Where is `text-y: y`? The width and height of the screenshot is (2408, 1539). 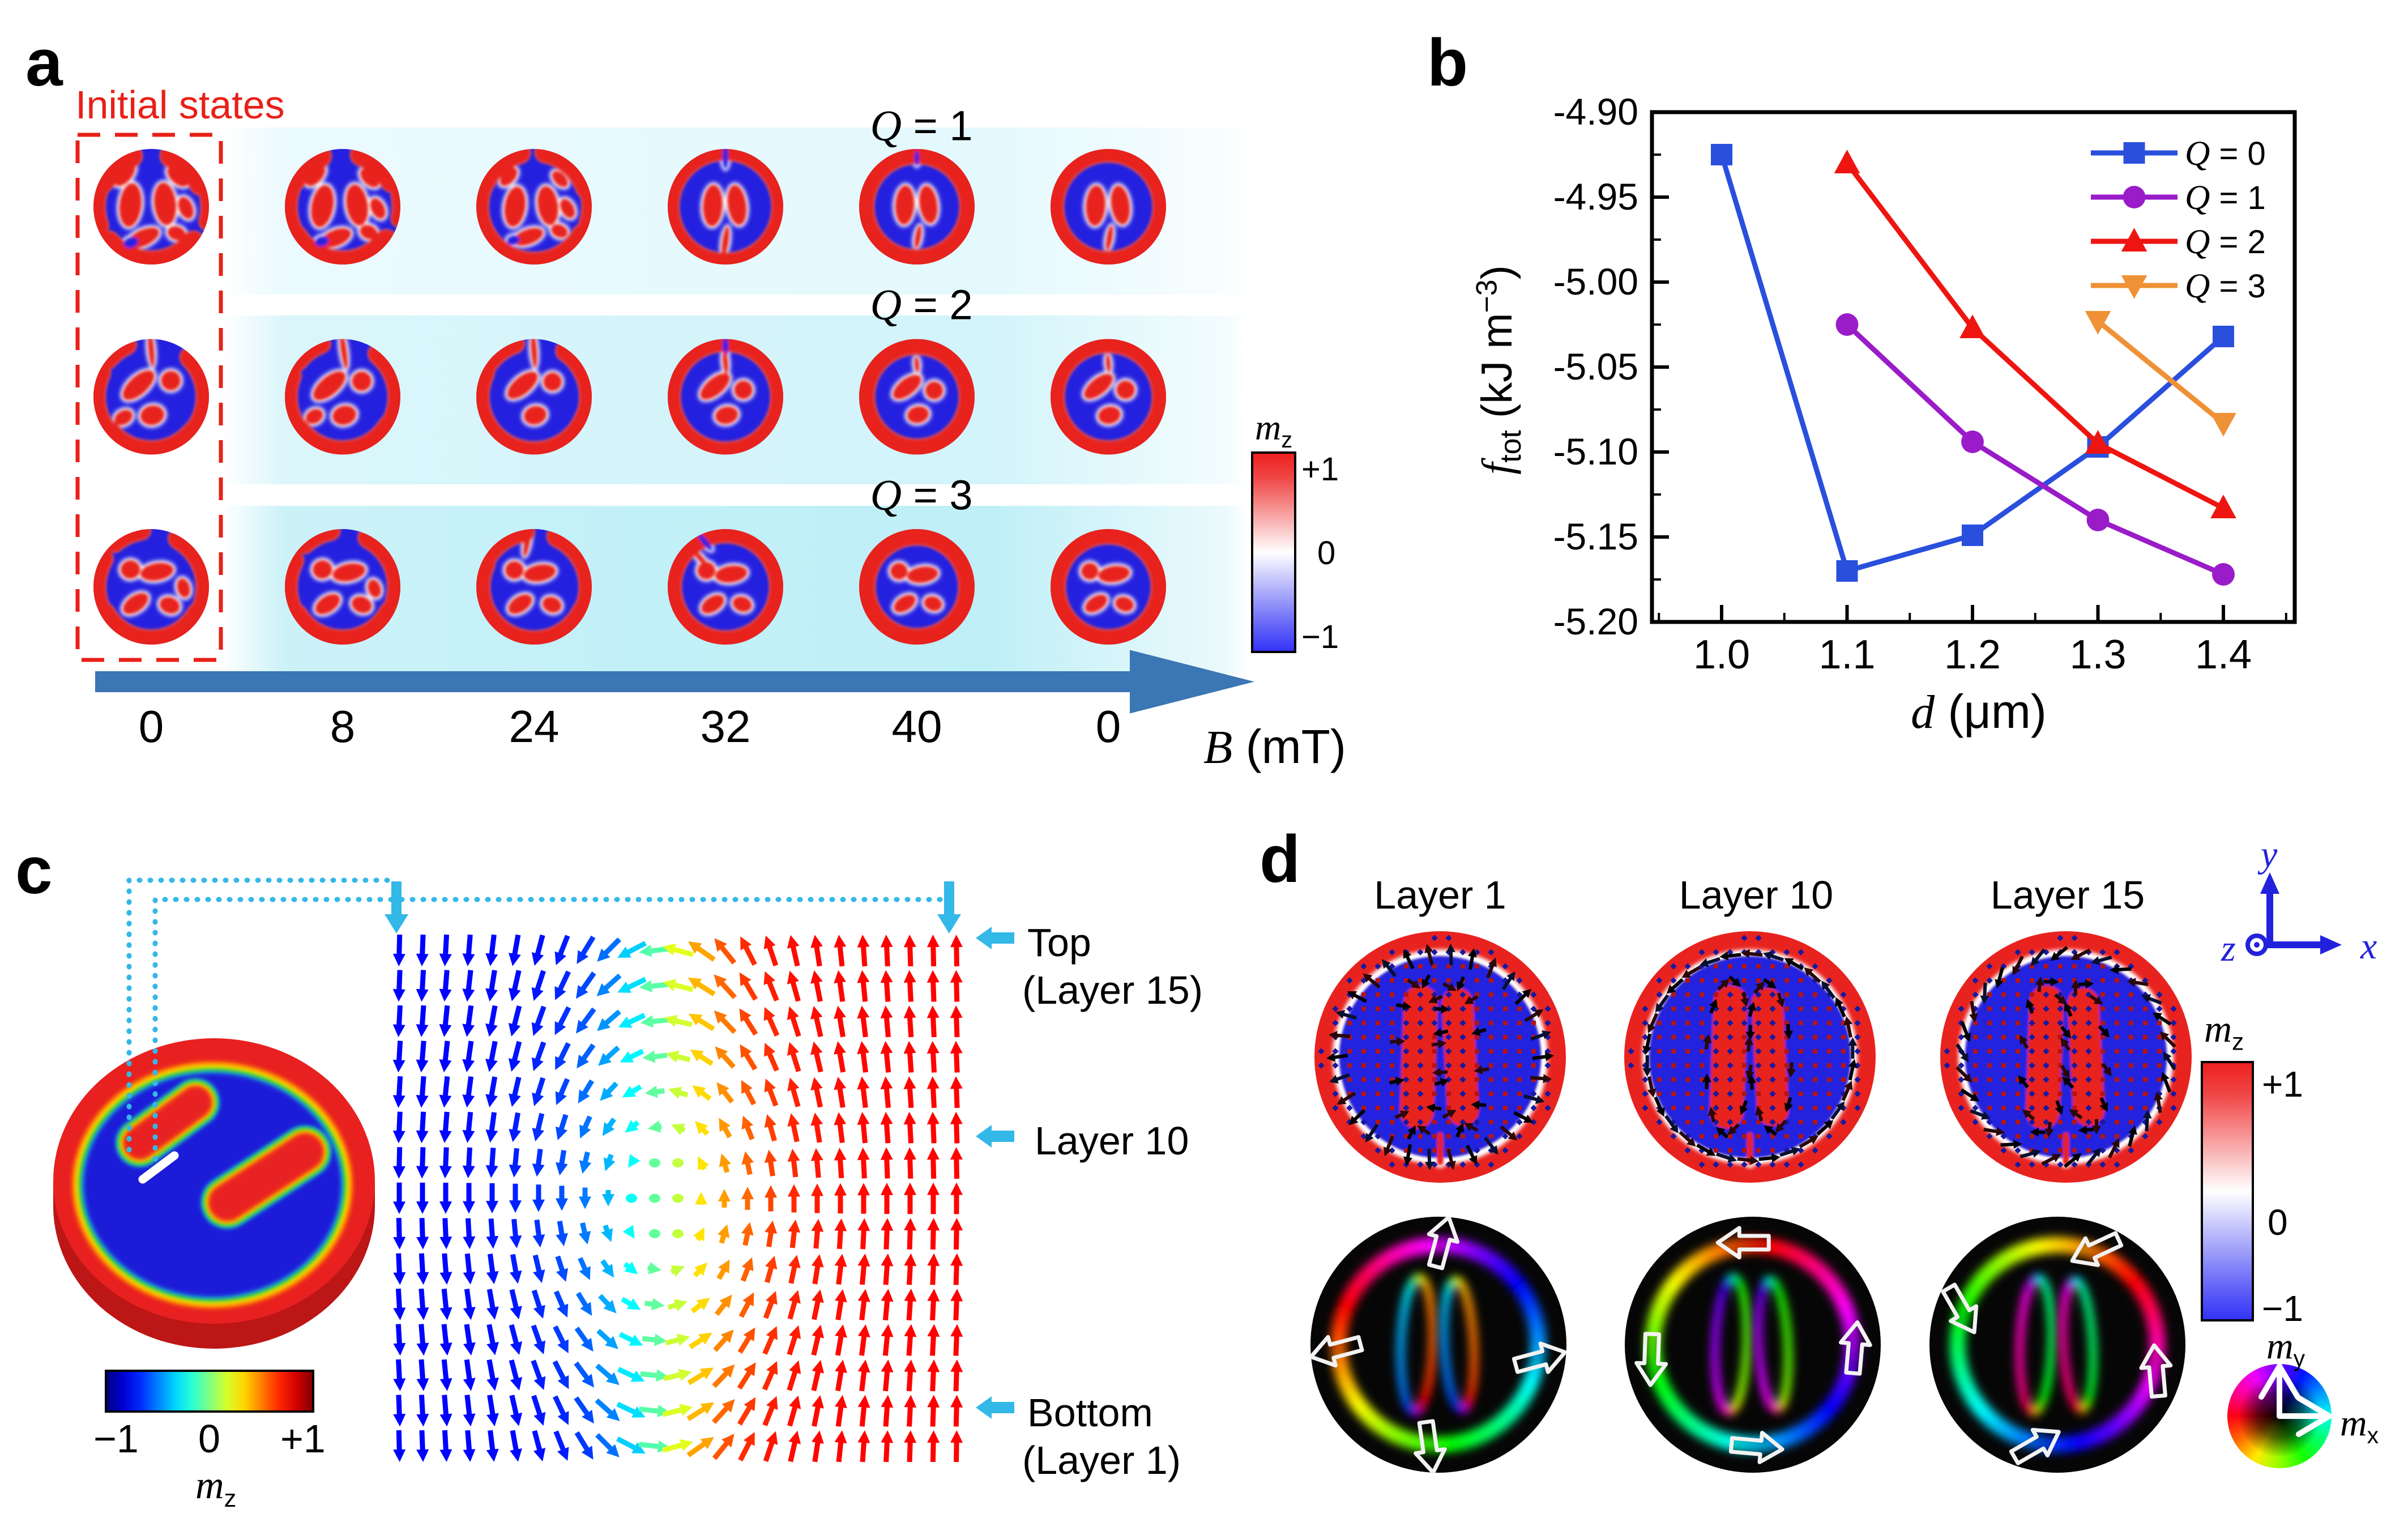
text-y: y is located at coordinates (2269, 855).